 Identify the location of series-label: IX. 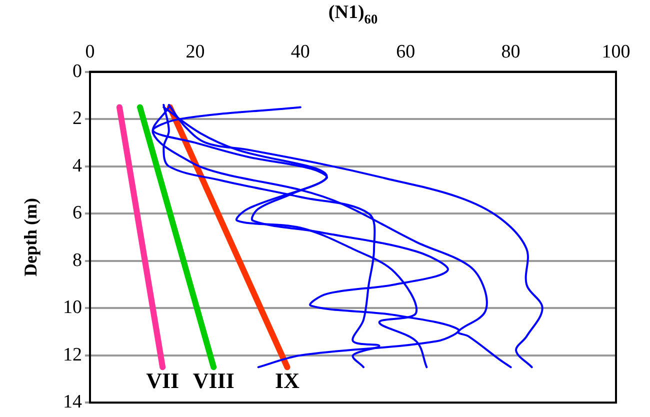
(287, 380).